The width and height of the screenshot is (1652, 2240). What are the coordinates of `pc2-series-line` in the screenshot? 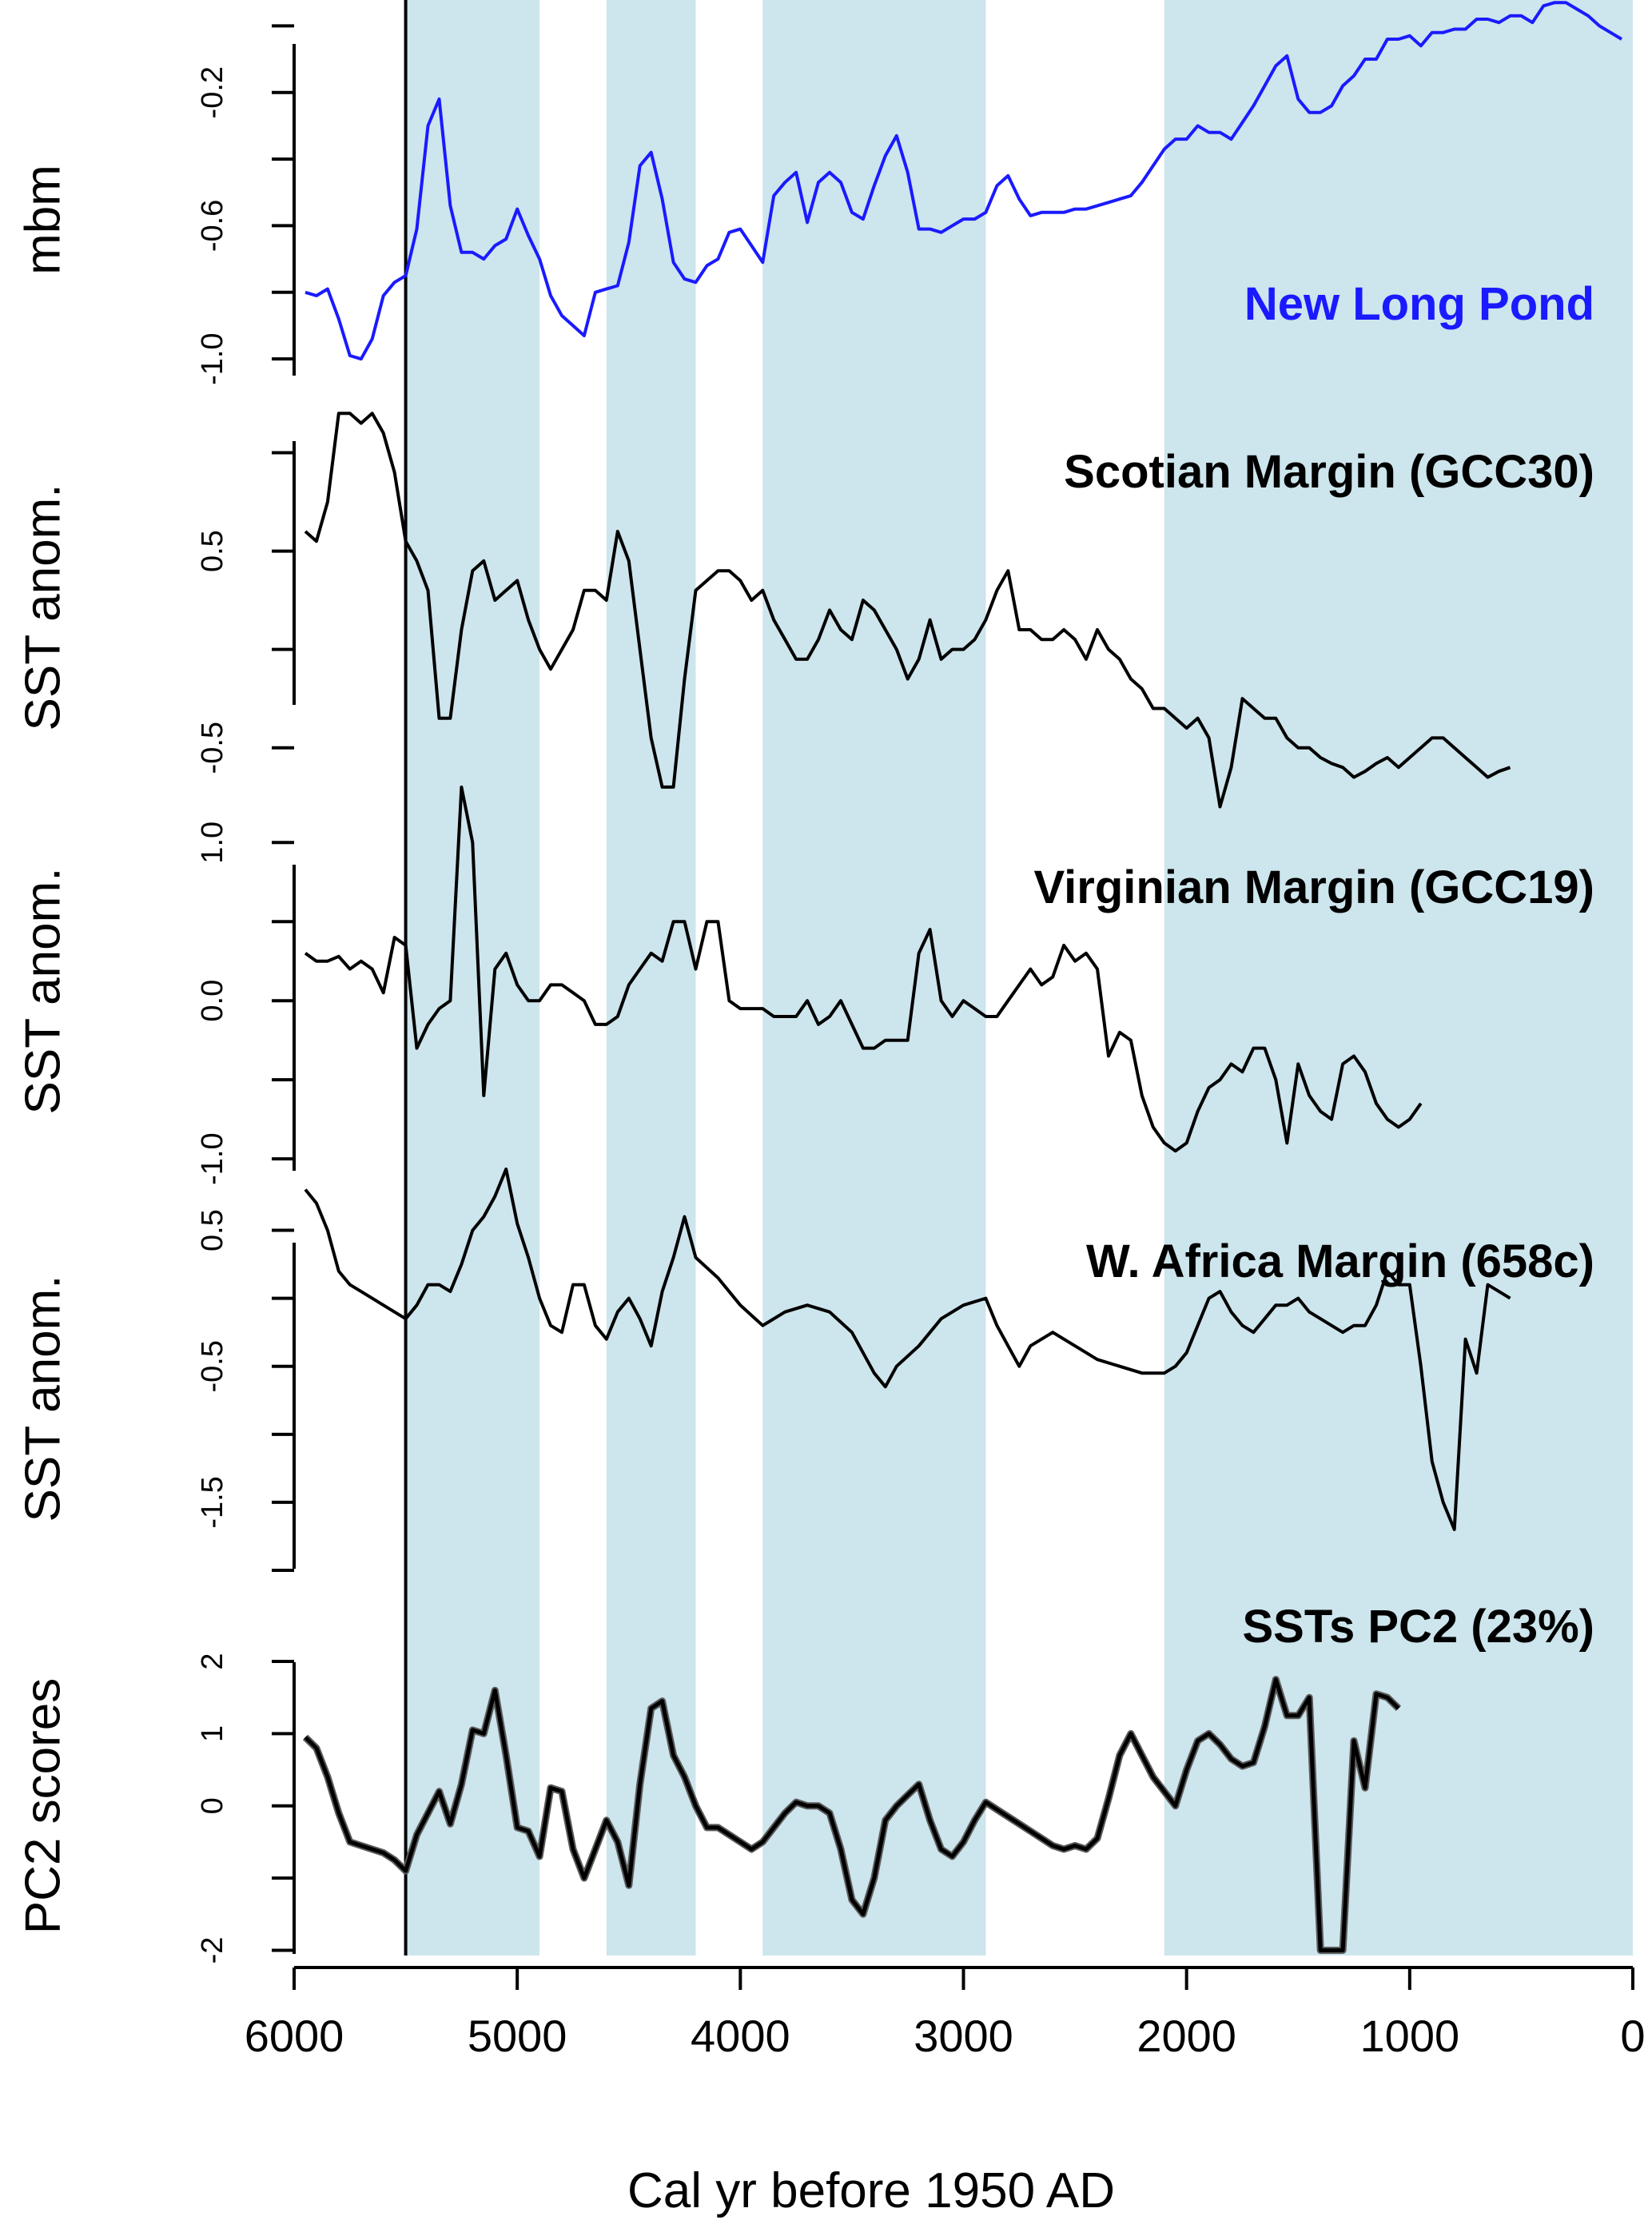 It's located at (852, 1815).